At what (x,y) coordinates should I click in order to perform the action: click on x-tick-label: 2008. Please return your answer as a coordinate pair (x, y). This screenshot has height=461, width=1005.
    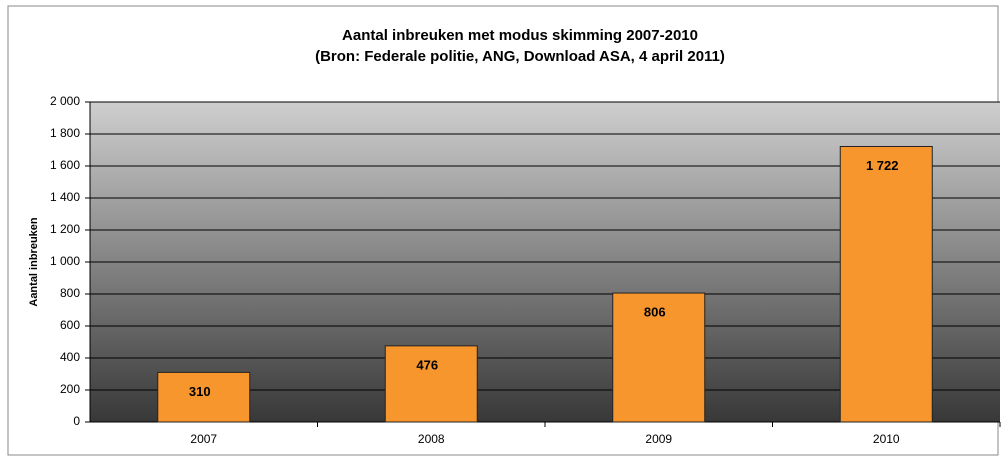
    Looking at the image, I should click on (431, 439).